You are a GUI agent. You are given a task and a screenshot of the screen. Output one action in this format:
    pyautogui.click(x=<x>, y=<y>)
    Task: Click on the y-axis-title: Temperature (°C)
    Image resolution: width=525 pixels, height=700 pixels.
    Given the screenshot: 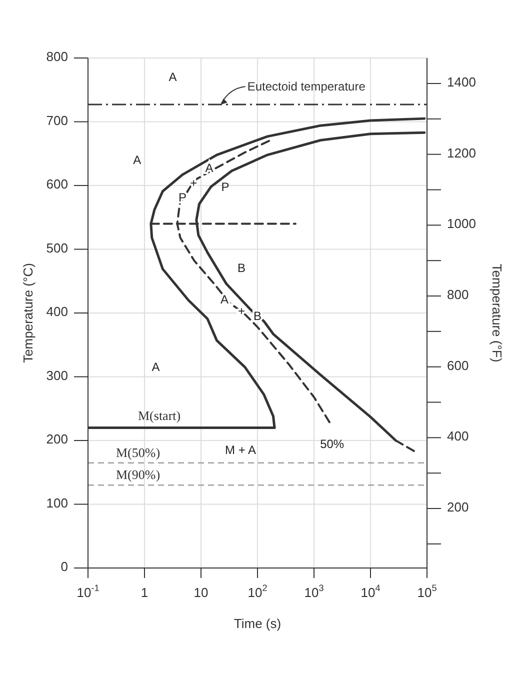 What is the action you would take?
    pyautogui.click(x=28, y=313)
    